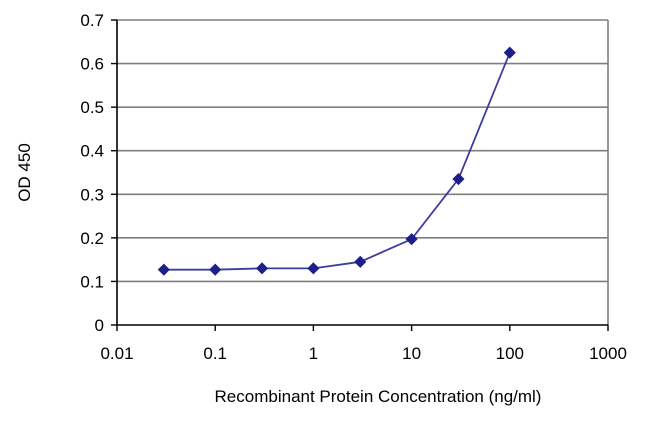 The image size is (650, 424). I want to click on y-tick-label: 0.4, so click(92, 151).